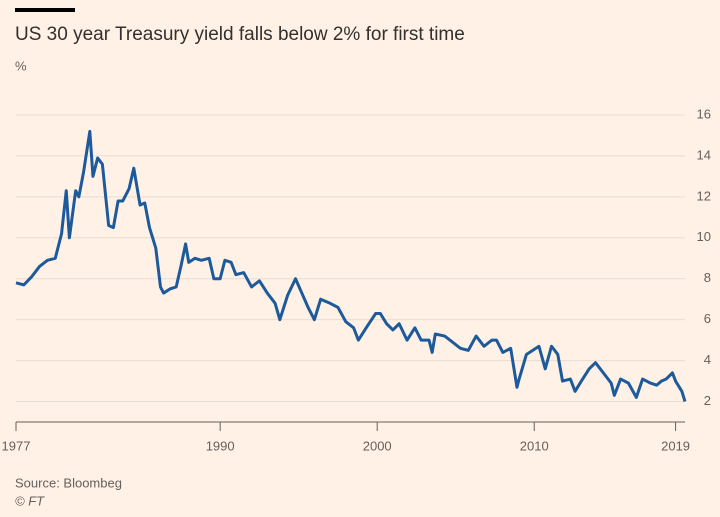 This screenshot has width=720, height=517. I want to click on x-tick-label: 2019, so click(675, 445).